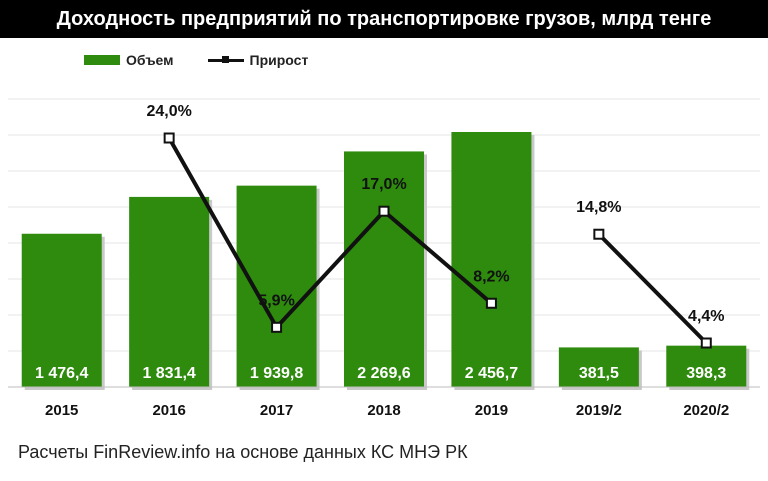  What do you see at coordinates (598, 207) in the screenshot?
I see `growth-value-label: 14,8%` at bounding box center [598, 207].